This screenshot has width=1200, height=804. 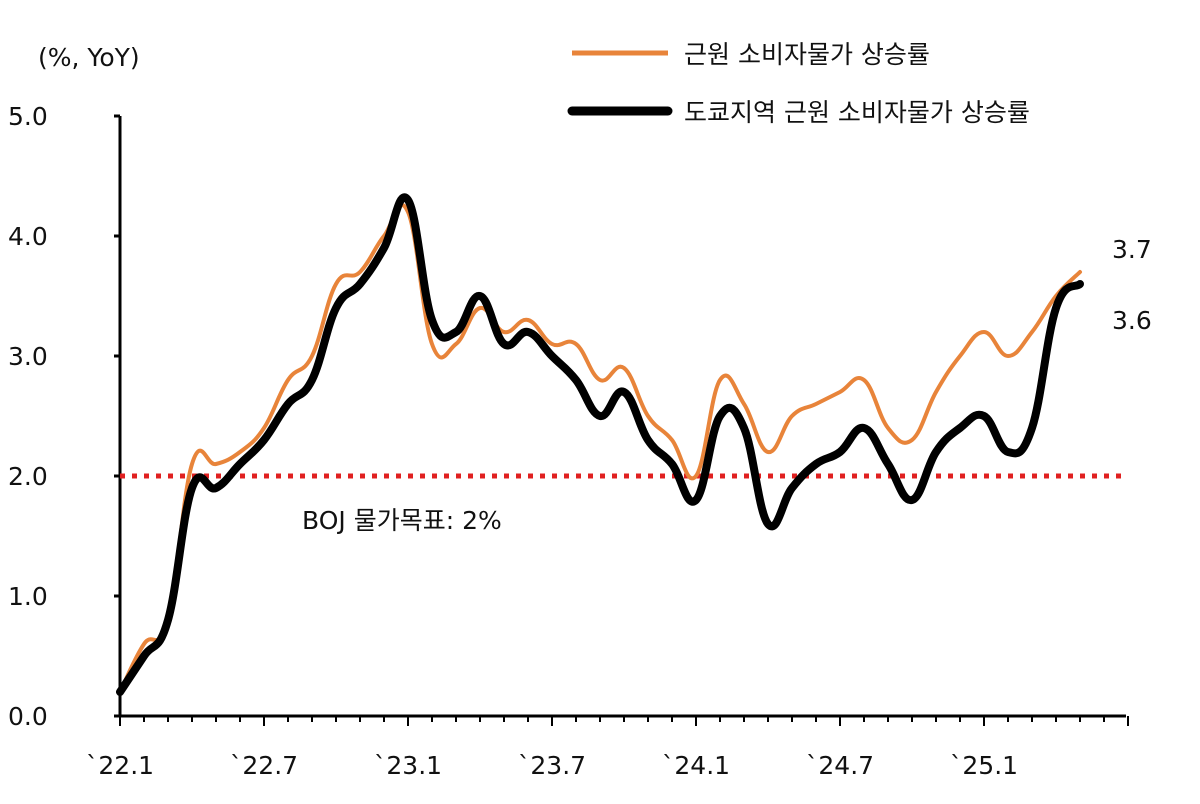 What do you see at coordinates (1132, 249) in the screenshot?
I see `end-label-core-cpi: 3.7` at bounding box center [1132, 249].